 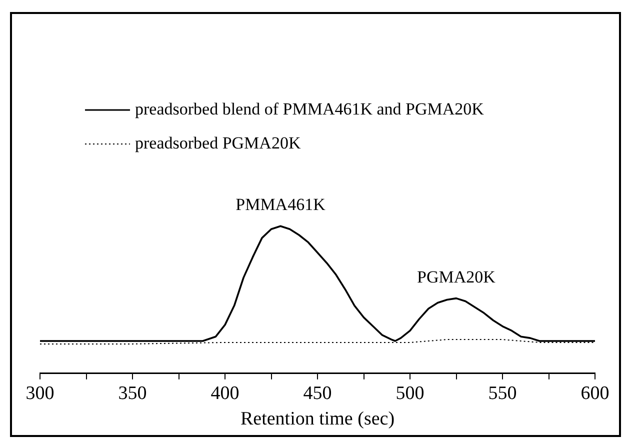 I want to click on x-tick-label: 350, so click(x=132, y=393).